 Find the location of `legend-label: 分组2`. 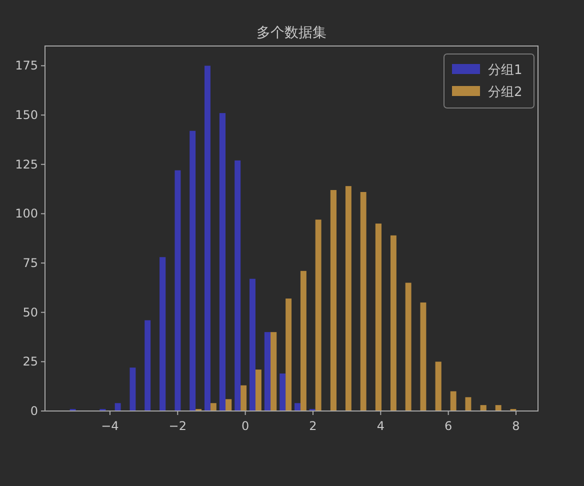

legend-label: 分组2 is located at coordinates (505, 92).